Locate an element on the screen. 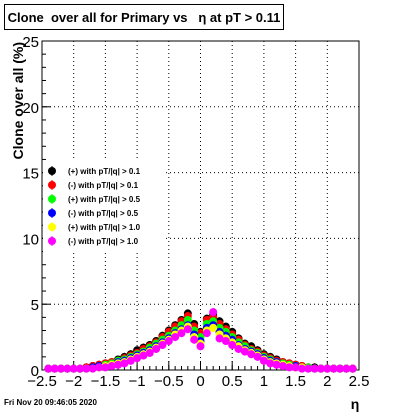 This screenshot has width=400, height=412. data-points is located at coordinates (200, 340).